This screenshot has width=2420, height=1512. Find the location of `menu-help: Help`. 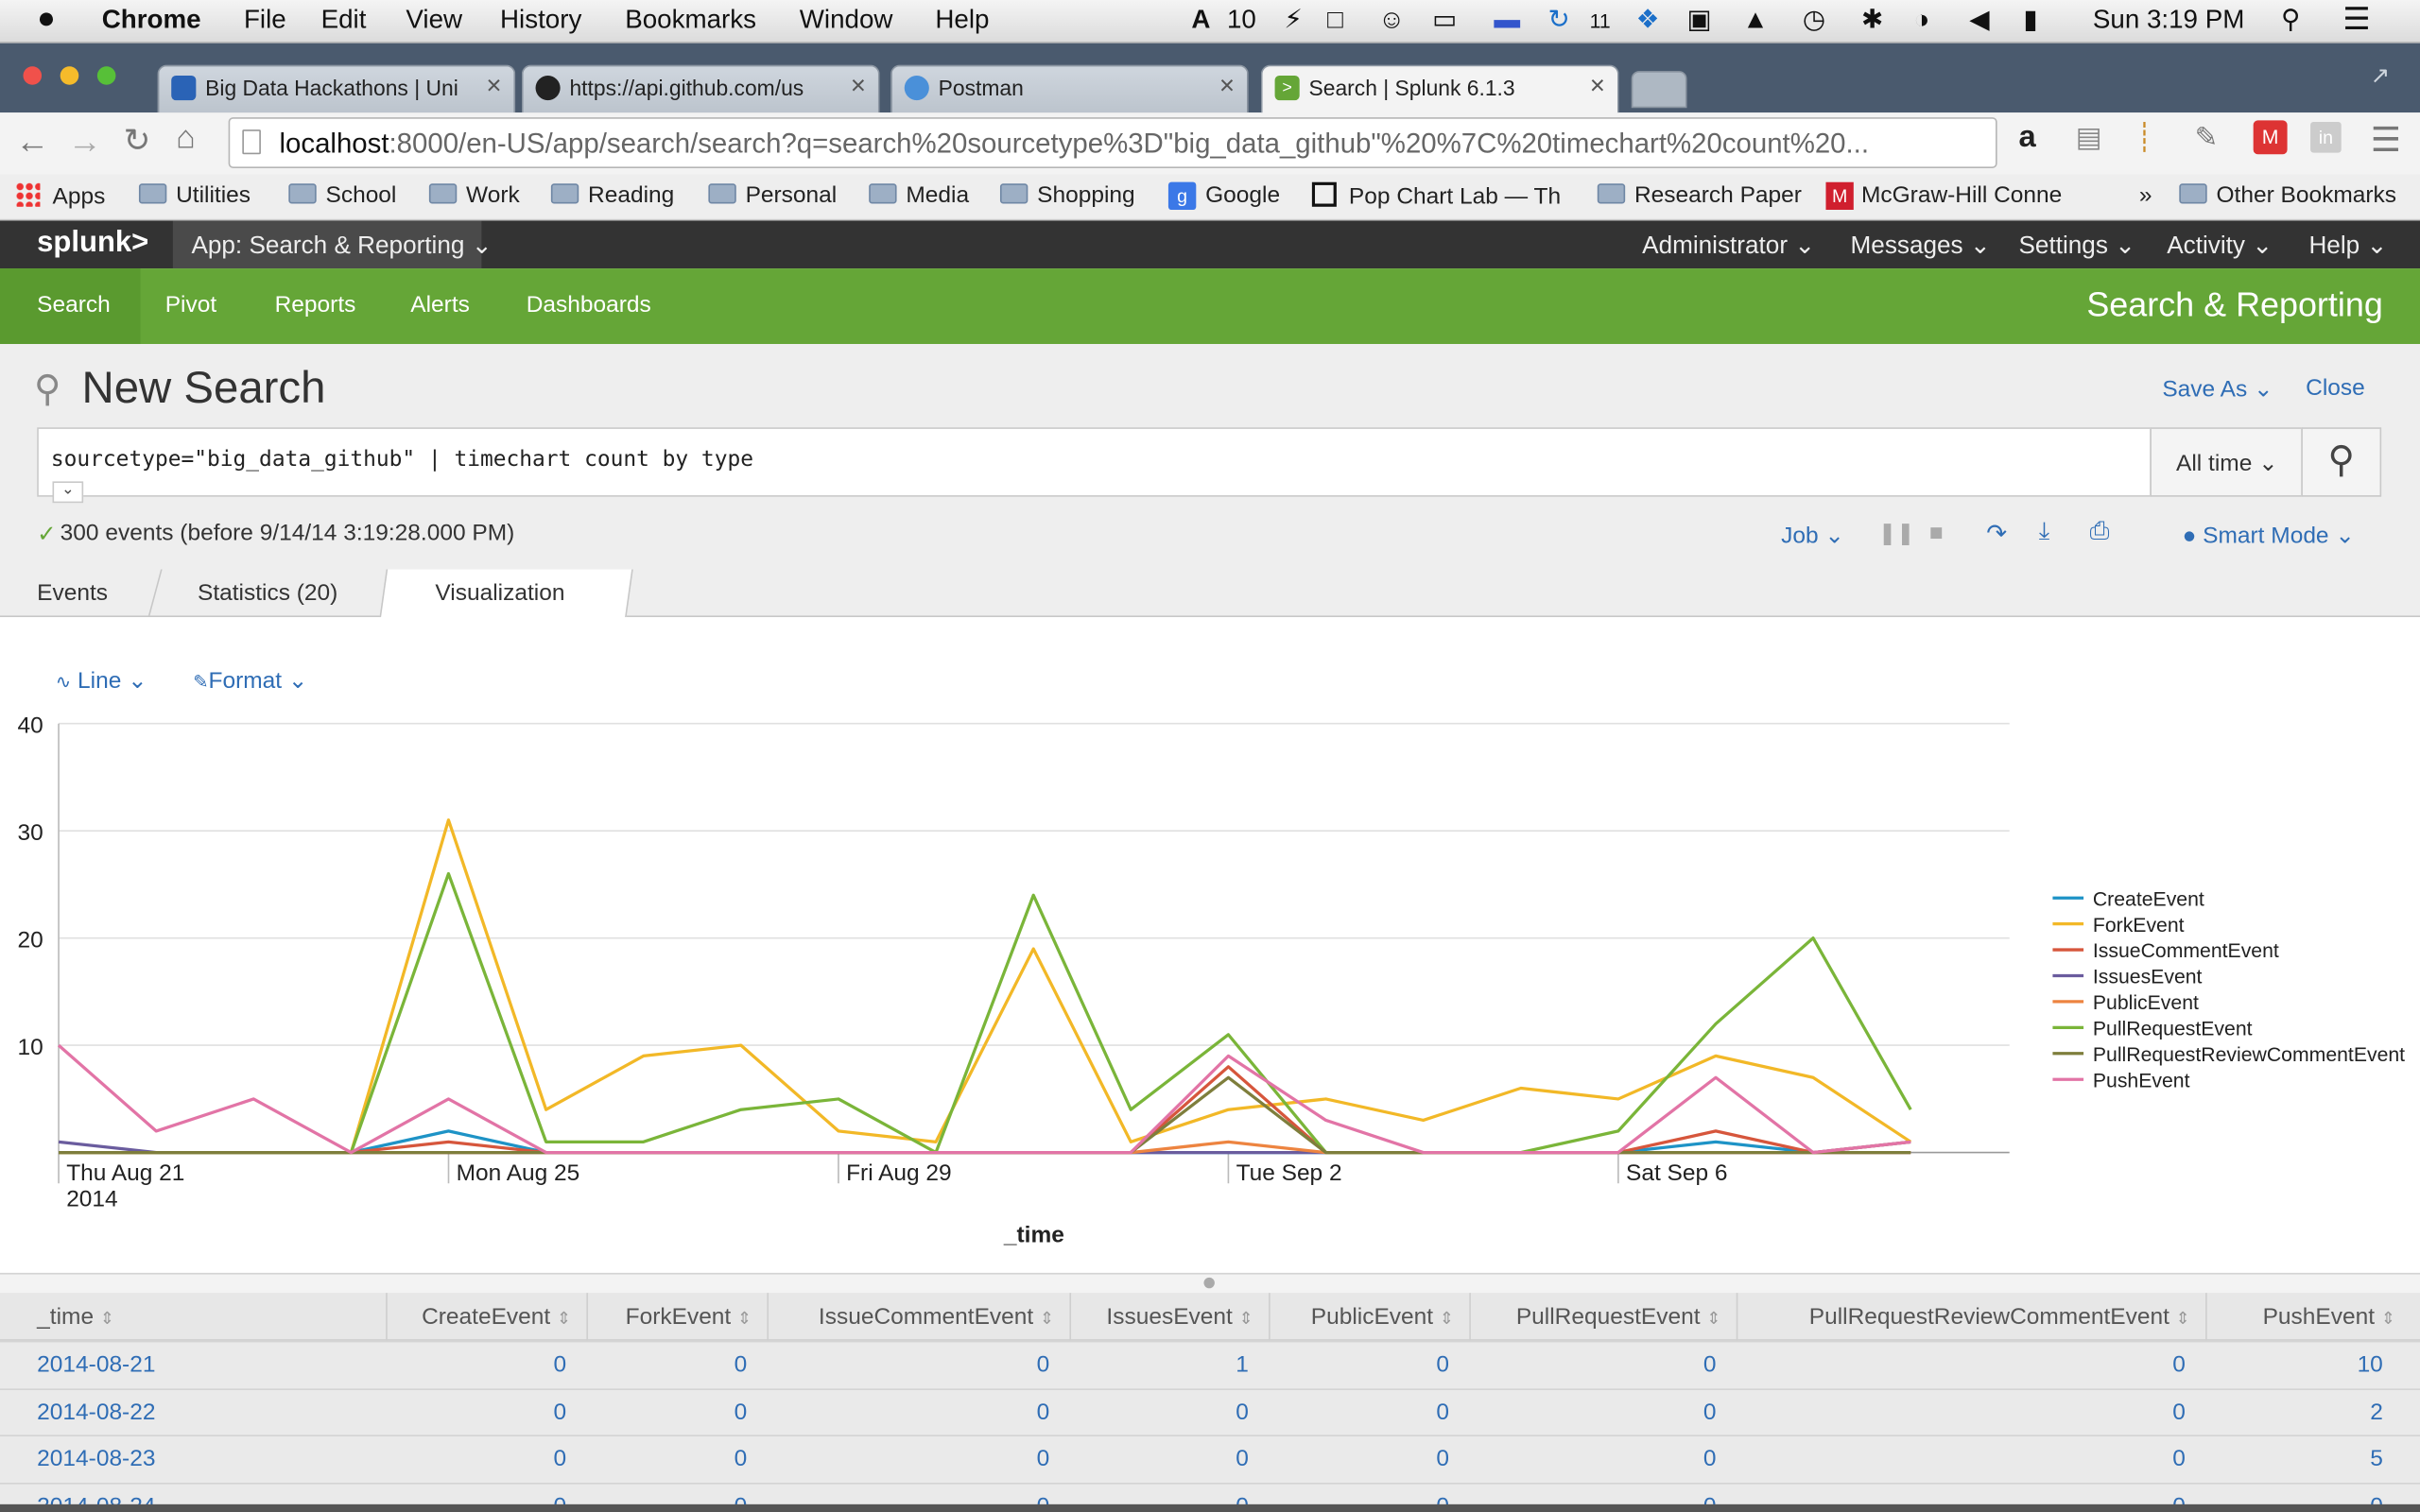

menu-help: Help is located at coordinates (963, 19).